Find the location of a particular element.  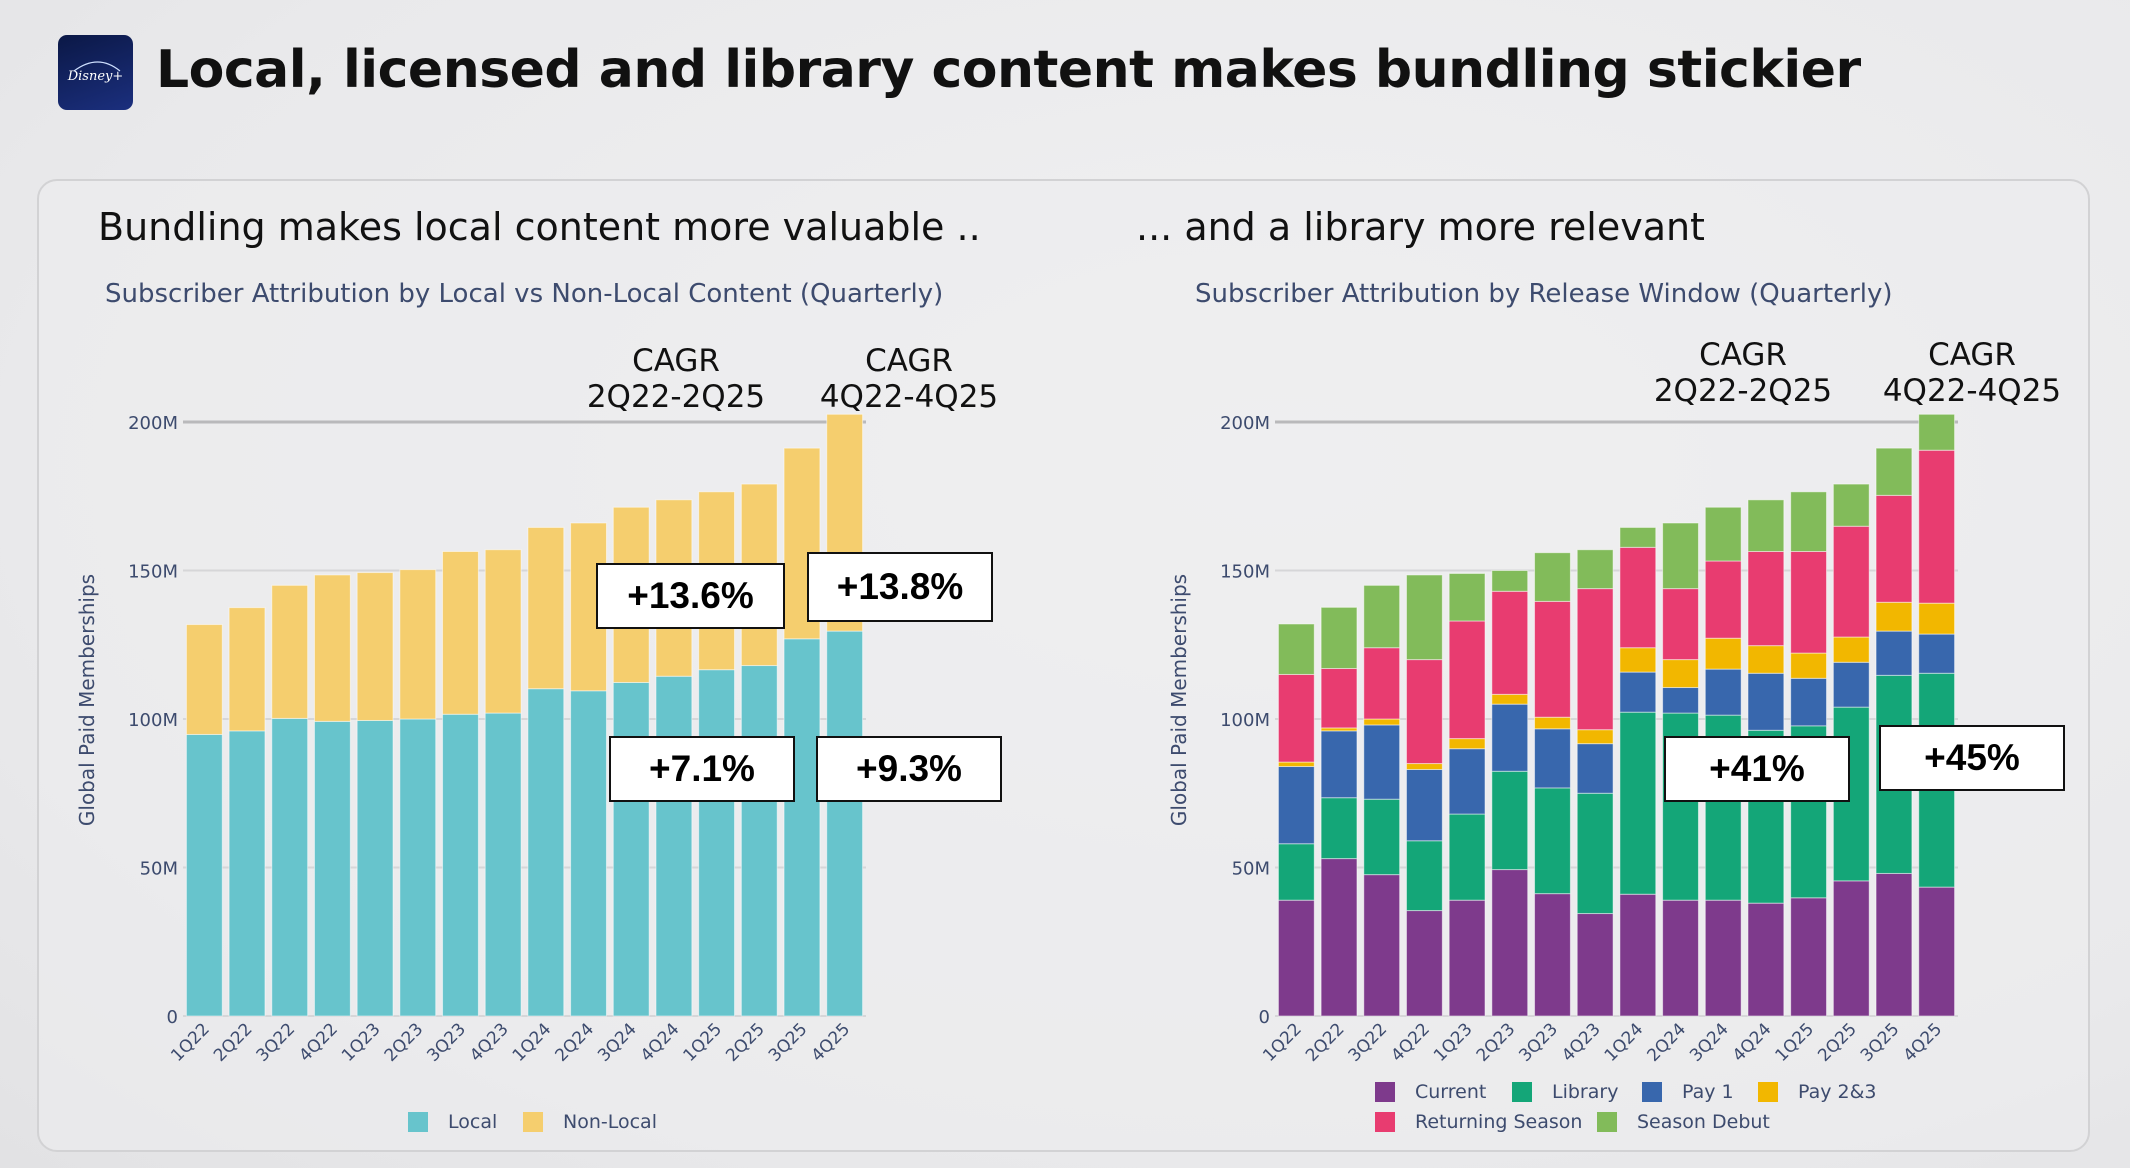

library-cagr-2q-box: +41% is located at coordinates (1757, 769).